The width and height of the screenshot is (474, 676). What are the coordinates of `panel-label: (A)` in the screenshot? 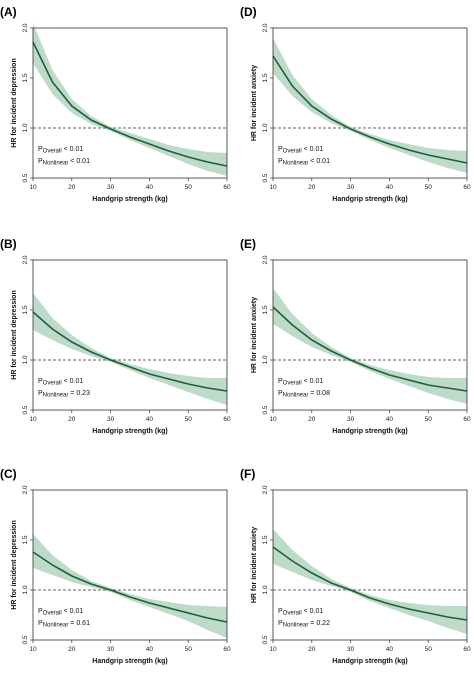 It's located at (8, 12).